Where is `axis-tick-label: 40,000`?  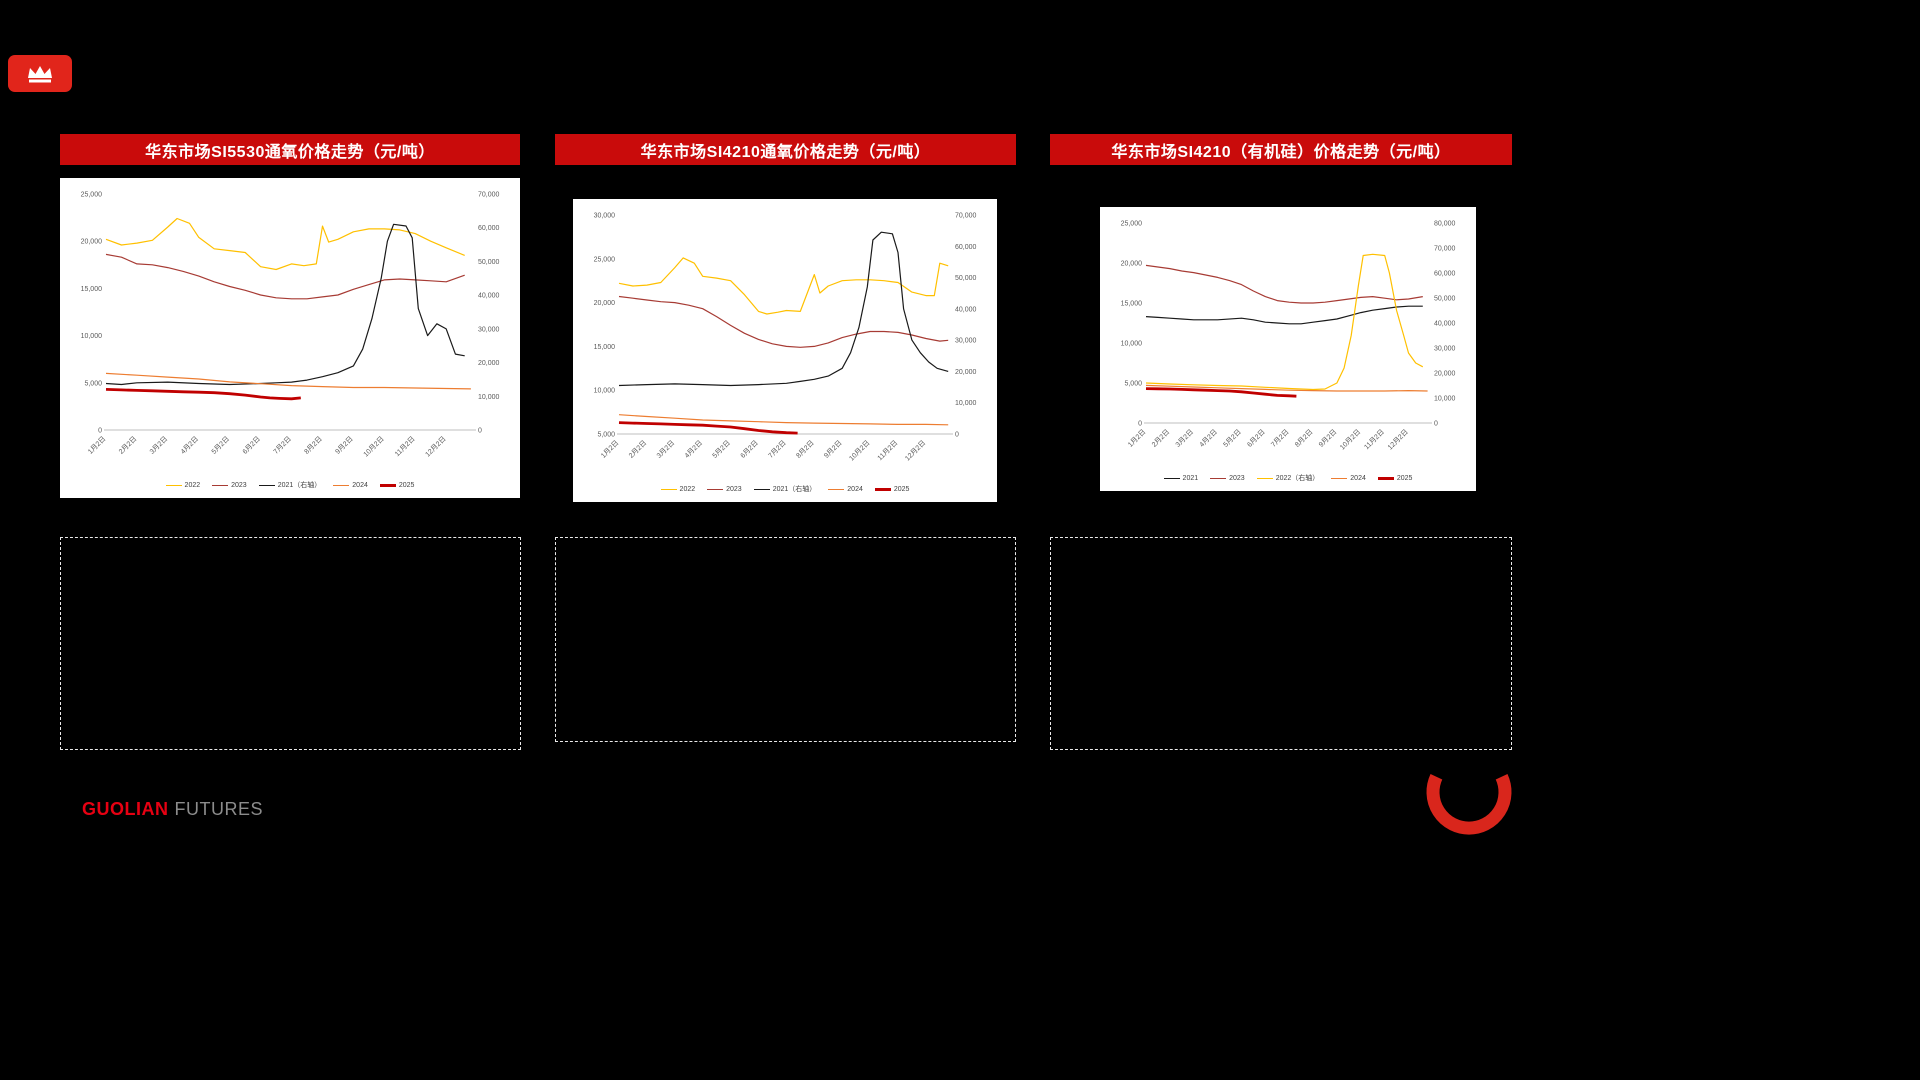 axis-tick-label: 40,000 is located at coordinates (966, 309).